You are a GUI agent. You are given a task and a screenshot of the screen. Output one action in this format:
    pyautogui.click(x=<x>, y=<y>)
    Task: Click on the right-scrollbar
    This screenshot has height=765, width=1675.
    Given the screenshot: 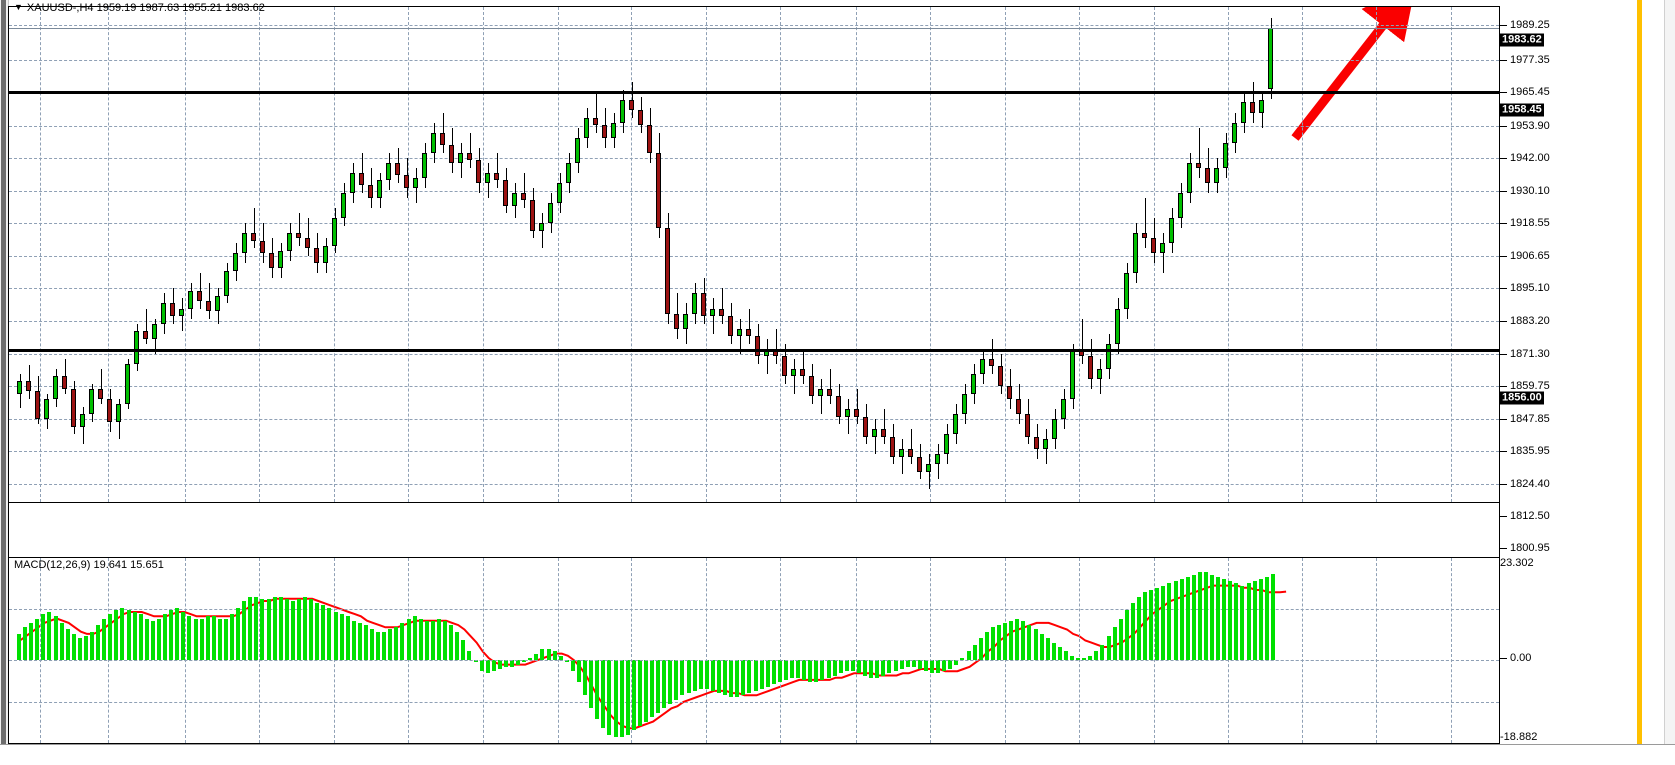 What is the action you would take?
    pyautogui.click(x=1669, y=372)
    